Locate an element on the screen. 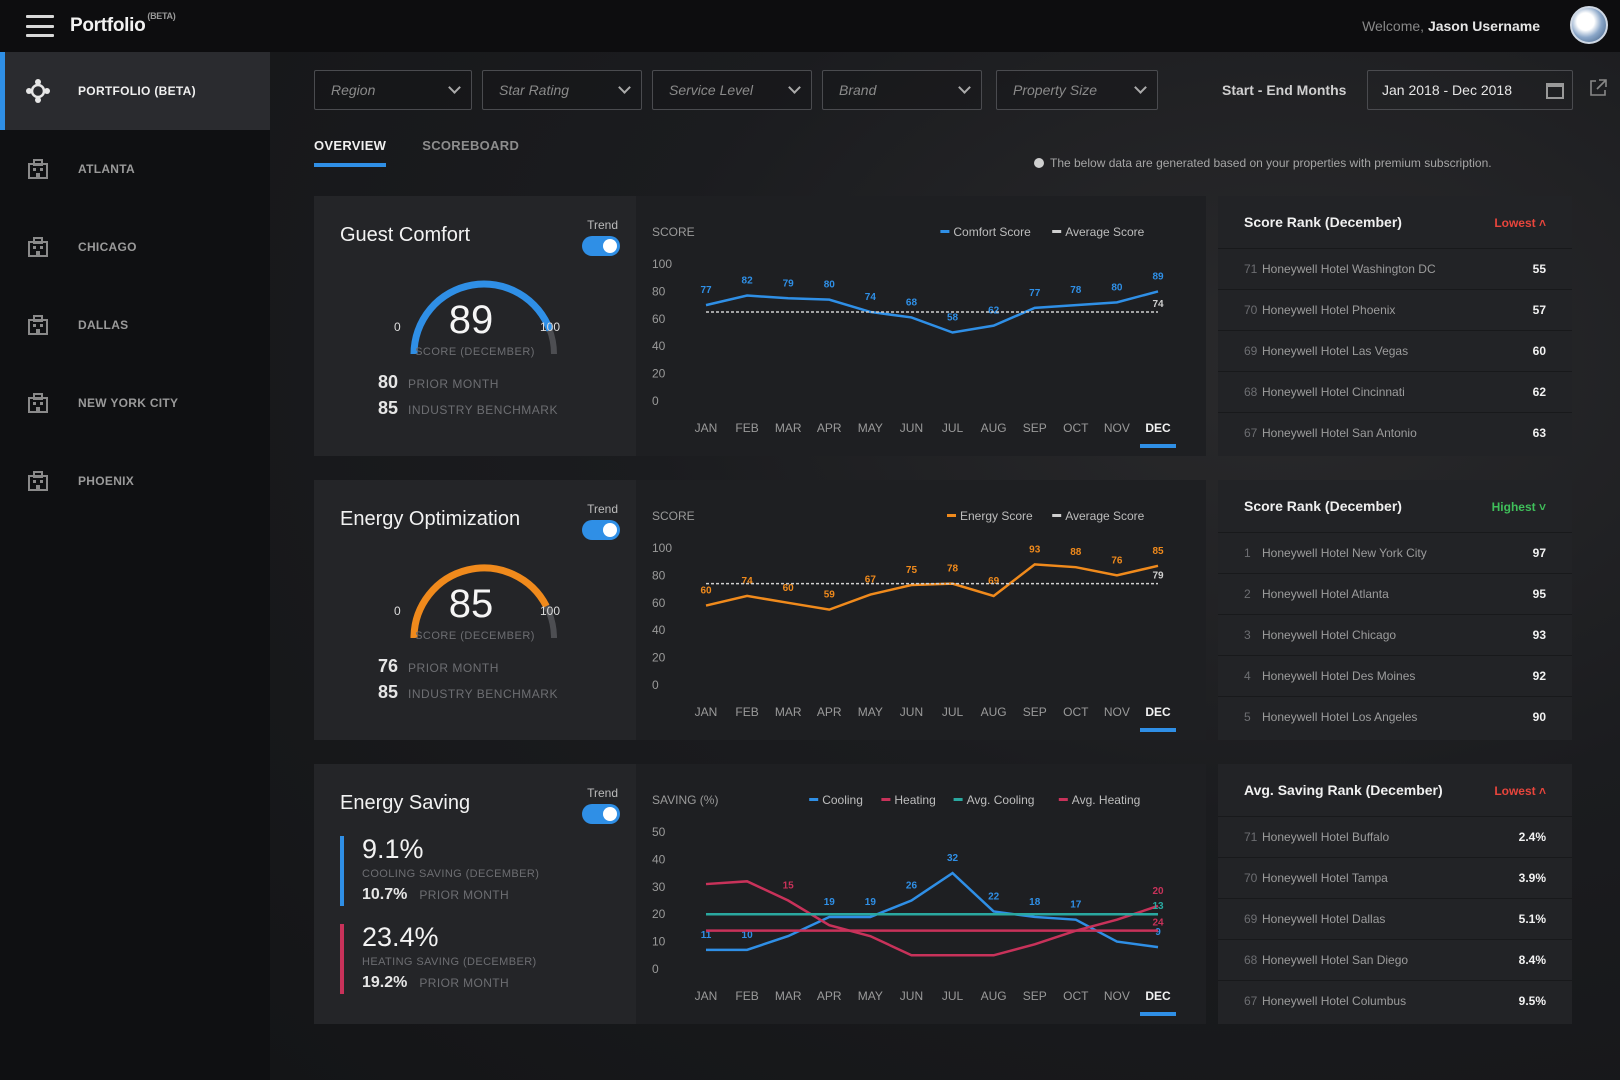 The image size is (1620, 1080). data-label: 79 is located at coordinates (1158, 576).